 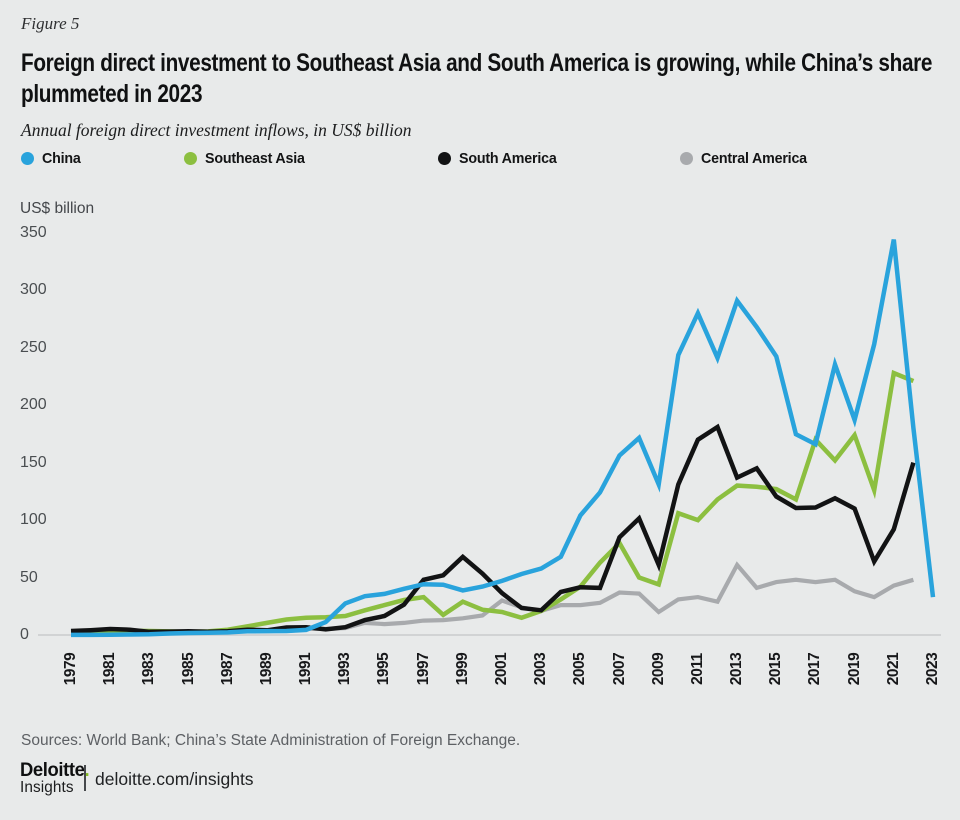 I want to click on y-axis-unit-label: US$ billion, so click(x=57, y=208).